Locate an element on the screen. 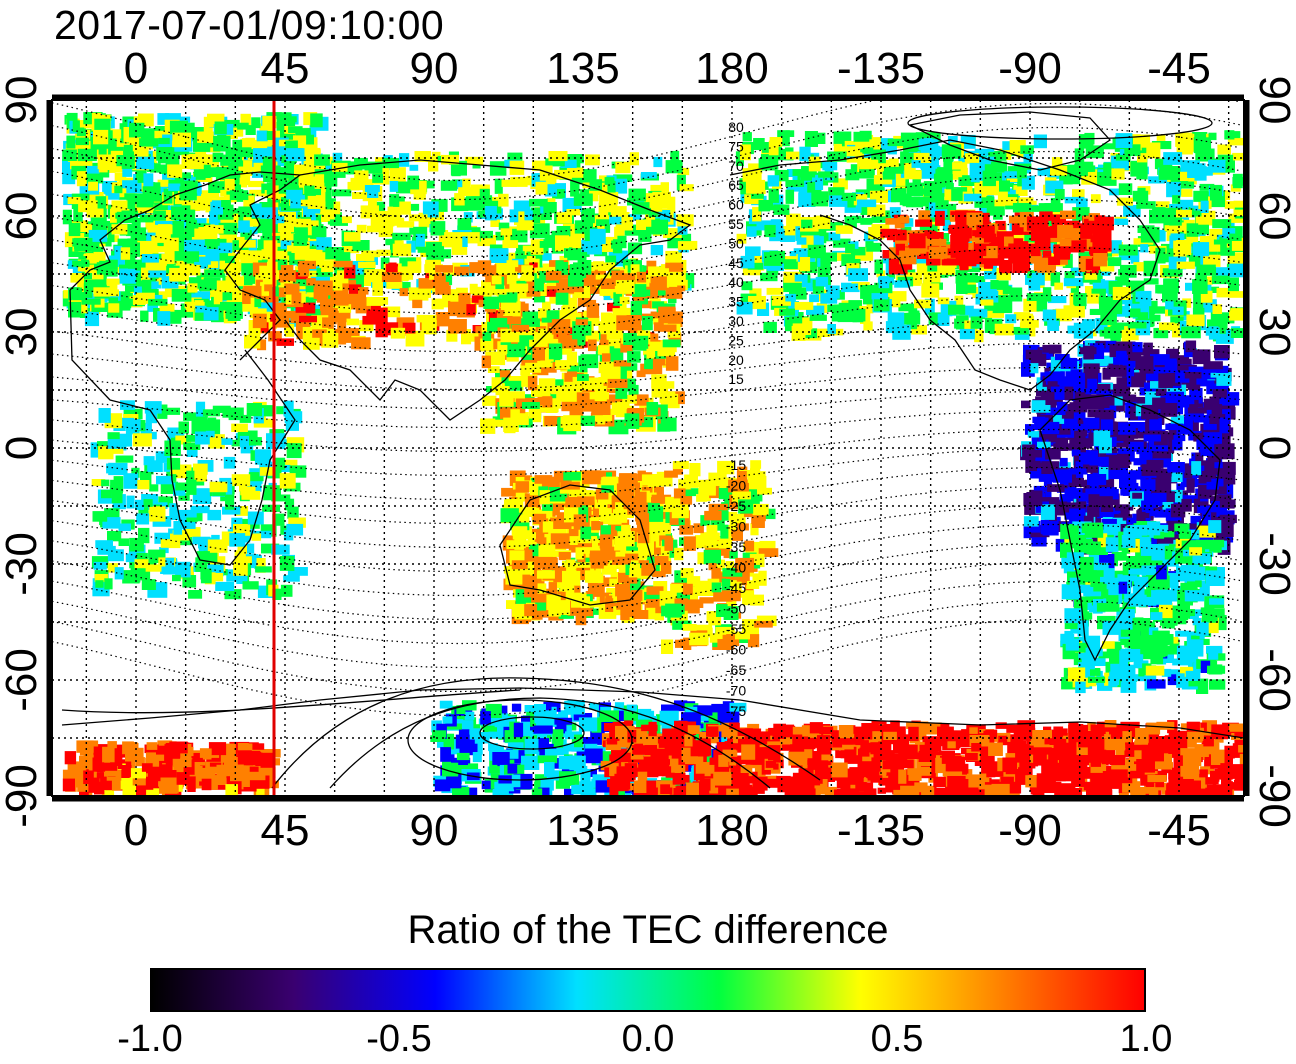 The image size is (1296, 1064). right-lat-tick: -90 is located at coordinates (1273, 796).